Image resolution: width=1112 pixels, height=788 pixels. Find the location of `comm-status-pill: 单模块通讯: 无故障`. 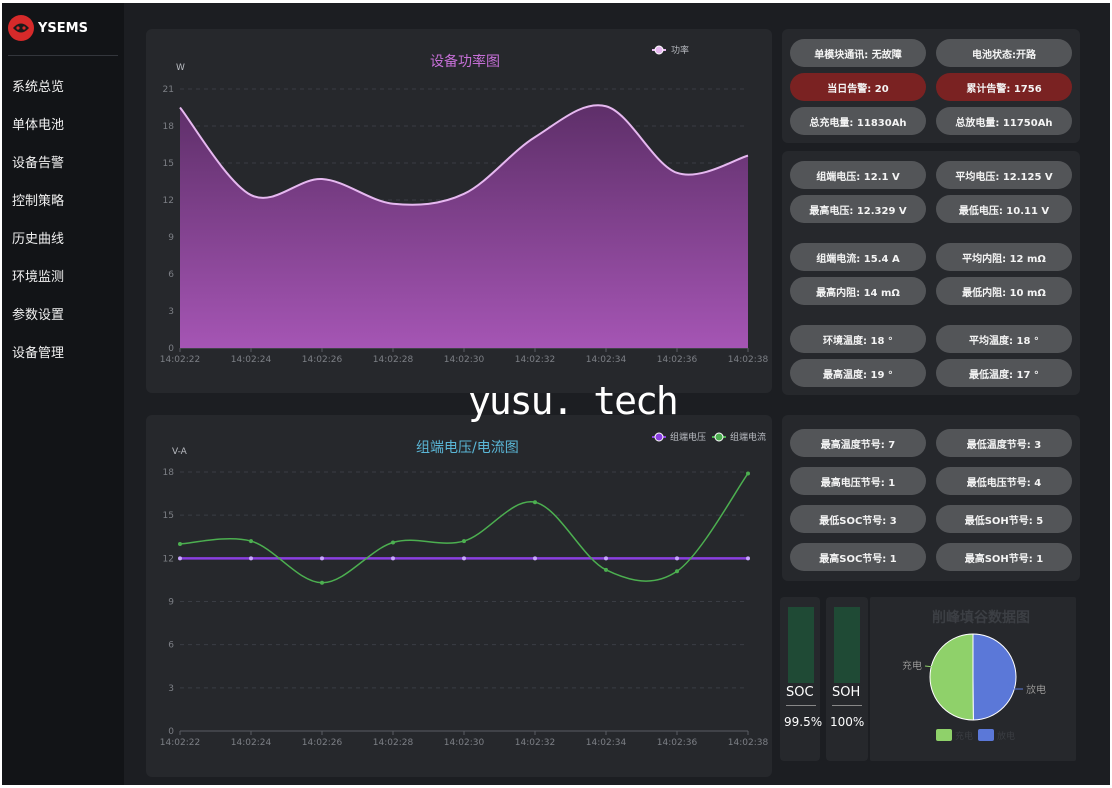

comm-status-pill: 单模块通讯: 无故障 is located at coordinates (858, 53).